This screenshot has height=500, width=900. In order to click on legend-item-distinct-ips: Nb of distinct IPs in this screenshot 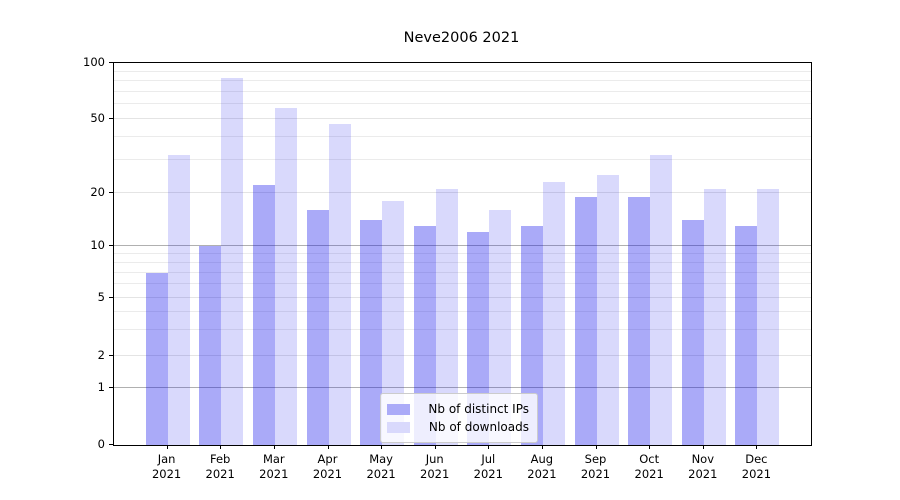, I will do `click(458, 409)`.